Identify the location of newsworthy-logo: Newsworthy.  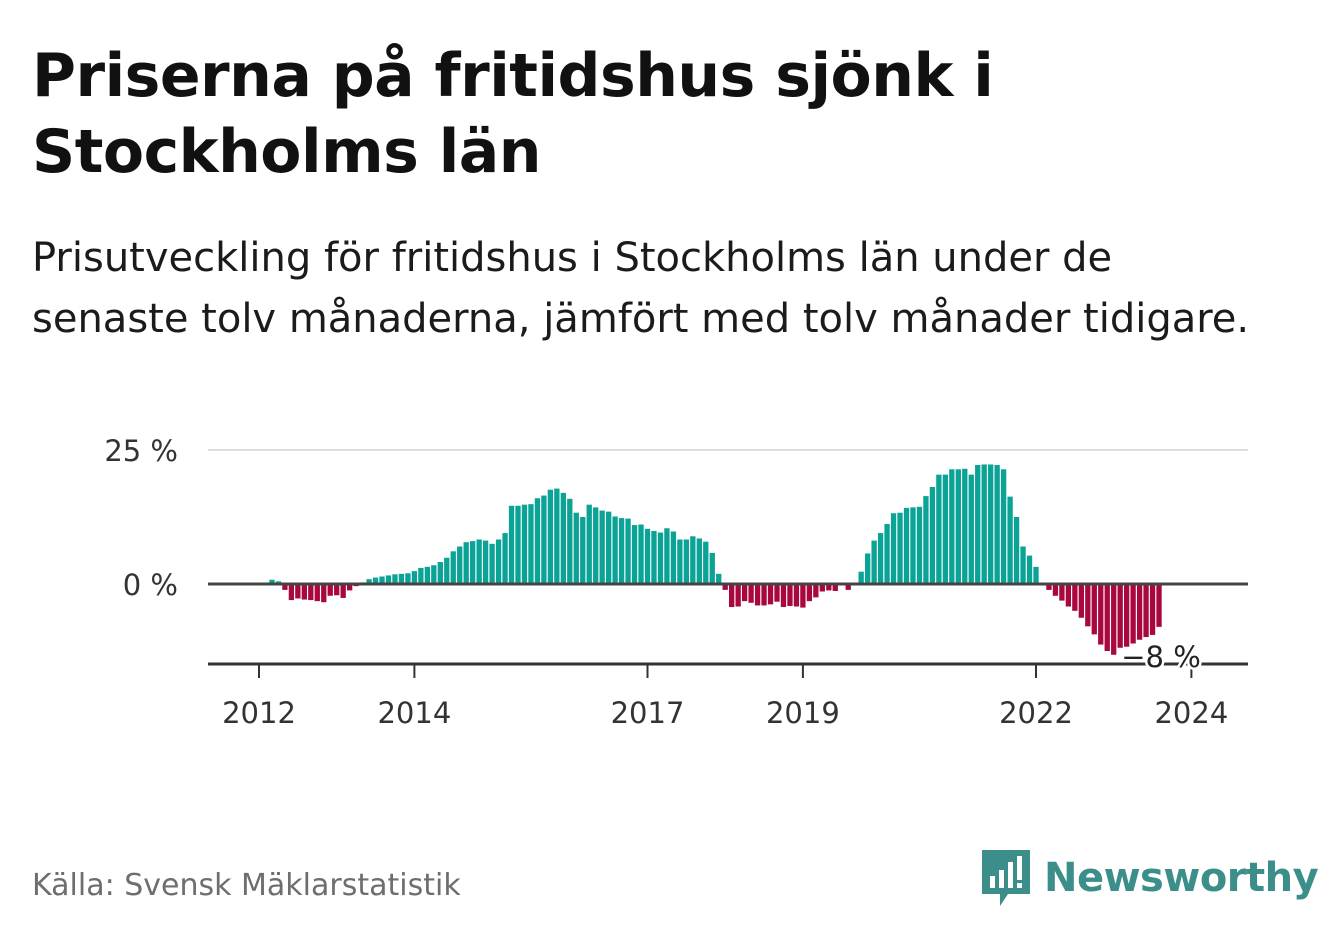
(1149, 878).